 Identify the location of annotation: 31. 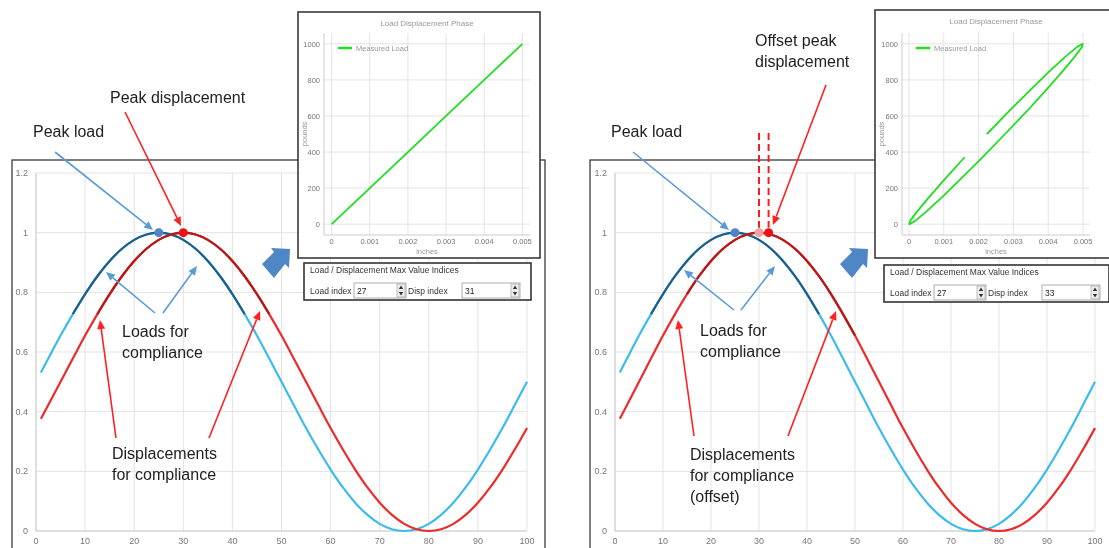
(470, 291).